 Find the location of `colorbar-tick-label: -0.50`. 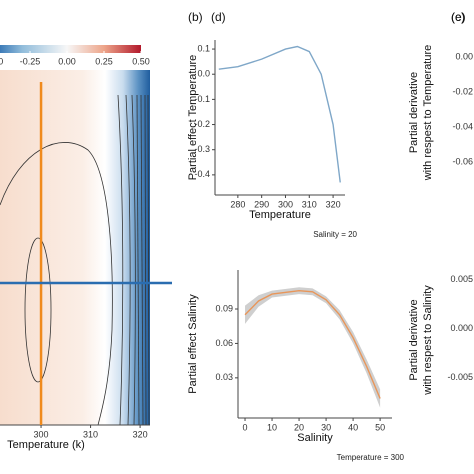

colorbar-tick-label: -0.50 is located at coordinates (1, 61).